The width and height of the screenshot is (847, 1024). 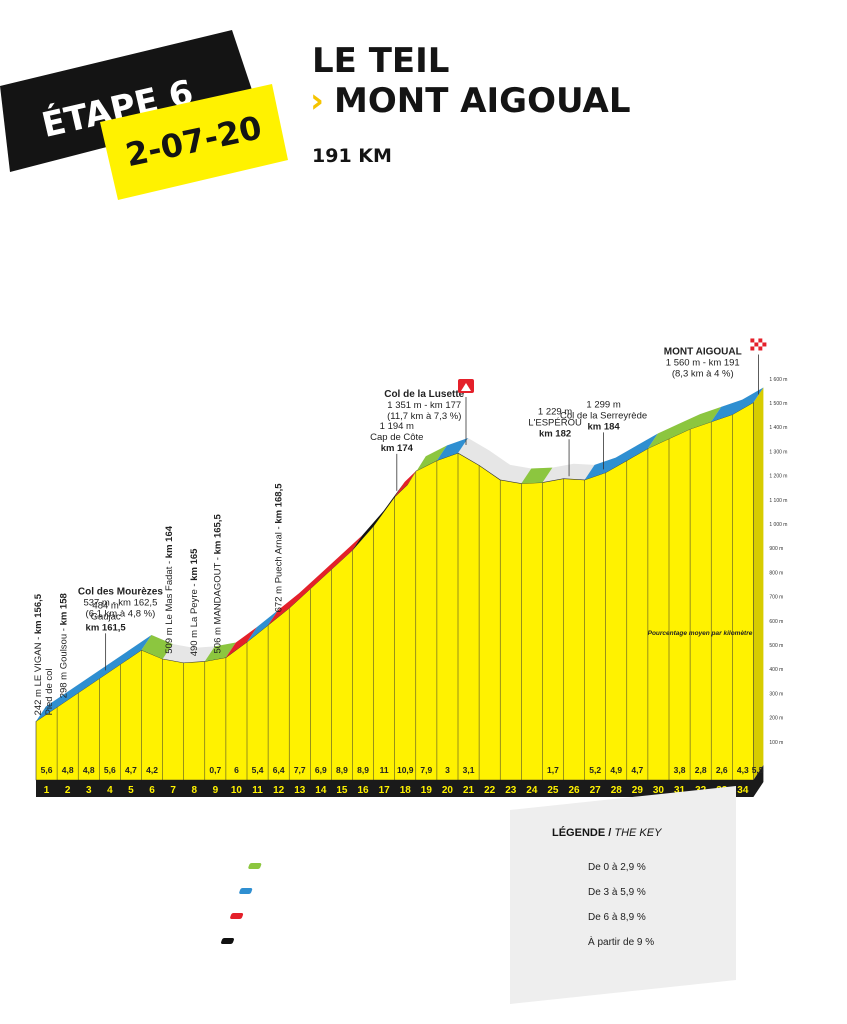 I want to click on stage-tag: ÉTAPE 6 2-07-20, so click(x=144, y=115).